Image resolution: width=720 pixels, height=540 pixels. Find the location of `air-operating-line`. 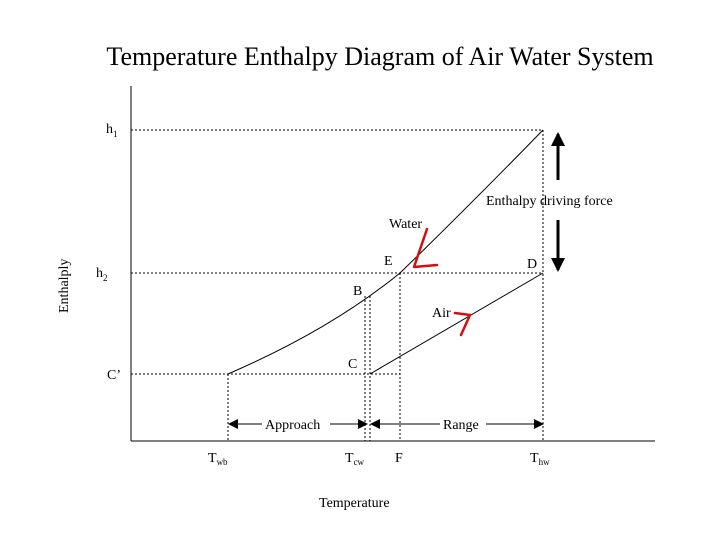

air-operating-line is located at coordinates (456, 323).